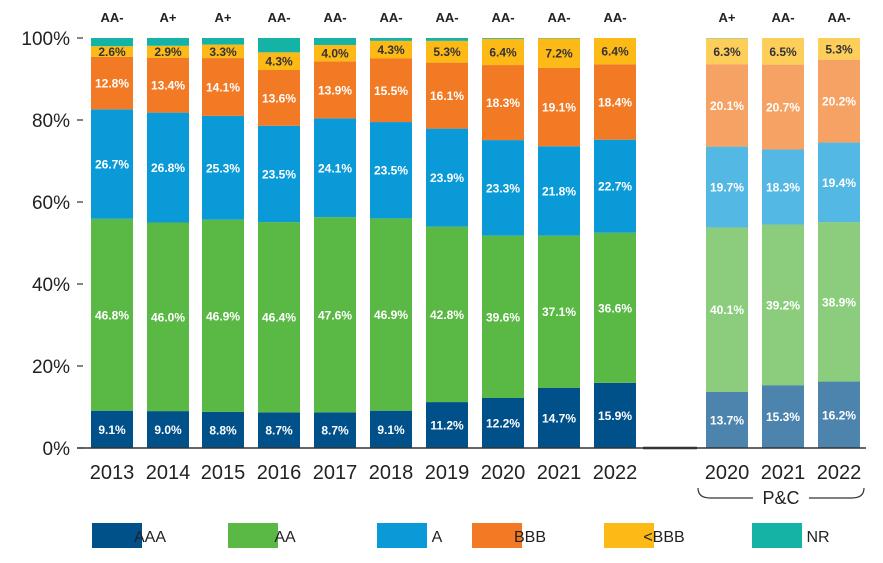  What do you see at coordinates (447, 178) in the screenshot?
I see `data-label: 23.9%` at bounding box center [447, 178].